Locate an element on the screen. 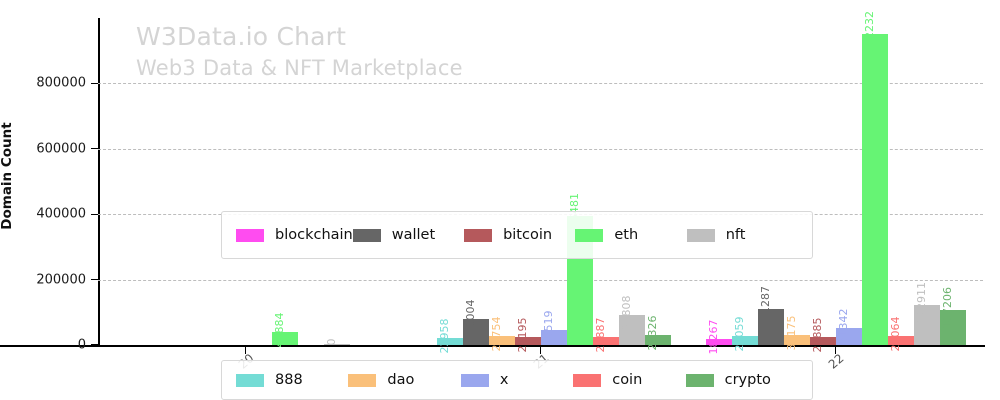 This screenshot has width=1000, height=400. bar-value-label: 79004 is located at coordinates (470, 317).